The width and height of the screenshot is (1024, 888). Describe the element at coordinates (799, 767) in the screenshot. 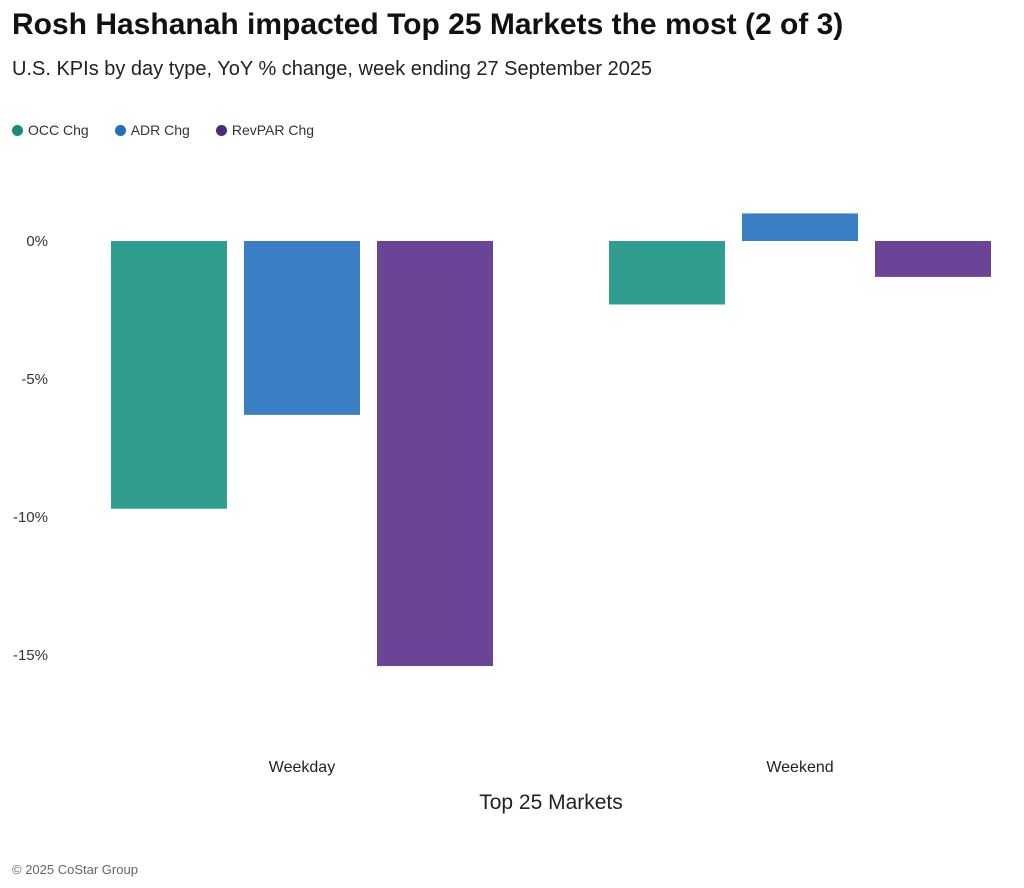

I see `x-category-label: Weekend` at that location.